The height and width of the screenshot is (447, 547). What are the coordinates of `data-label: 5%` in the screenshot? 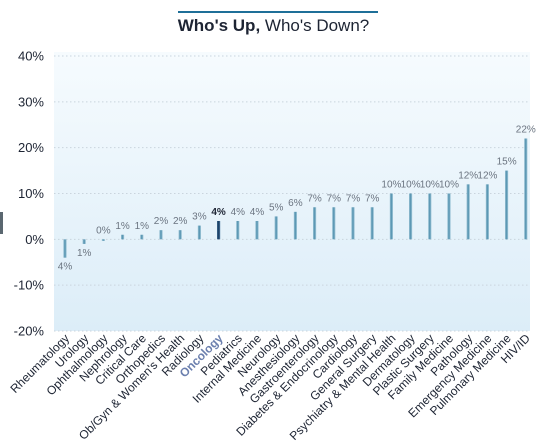 It's located at (276, 207).